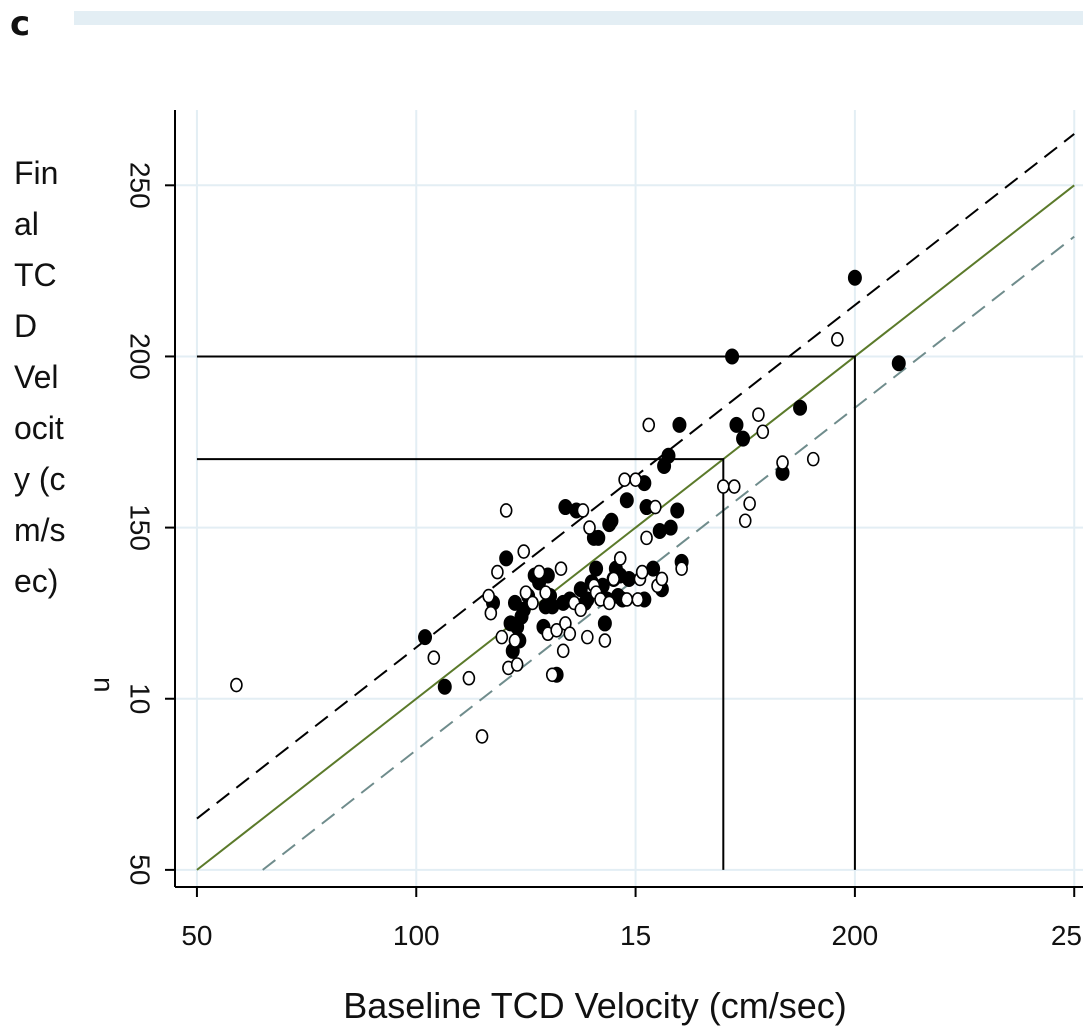 This screenshot has height=1030, width=1083. What do you see at coordinates (595, 1005) in the screenshot?
I see `x-axis-title: Baseline TCD Velocity (cm/sec)` at bounding box center [595, 1005].